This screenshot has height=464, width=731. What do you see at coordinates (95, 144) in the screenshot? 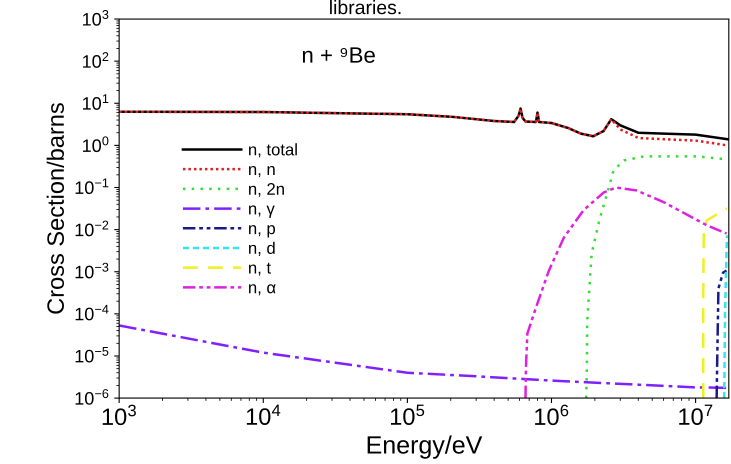
I see `y-tick-label: 10$^{0}$` at bounding box center [95, 144].